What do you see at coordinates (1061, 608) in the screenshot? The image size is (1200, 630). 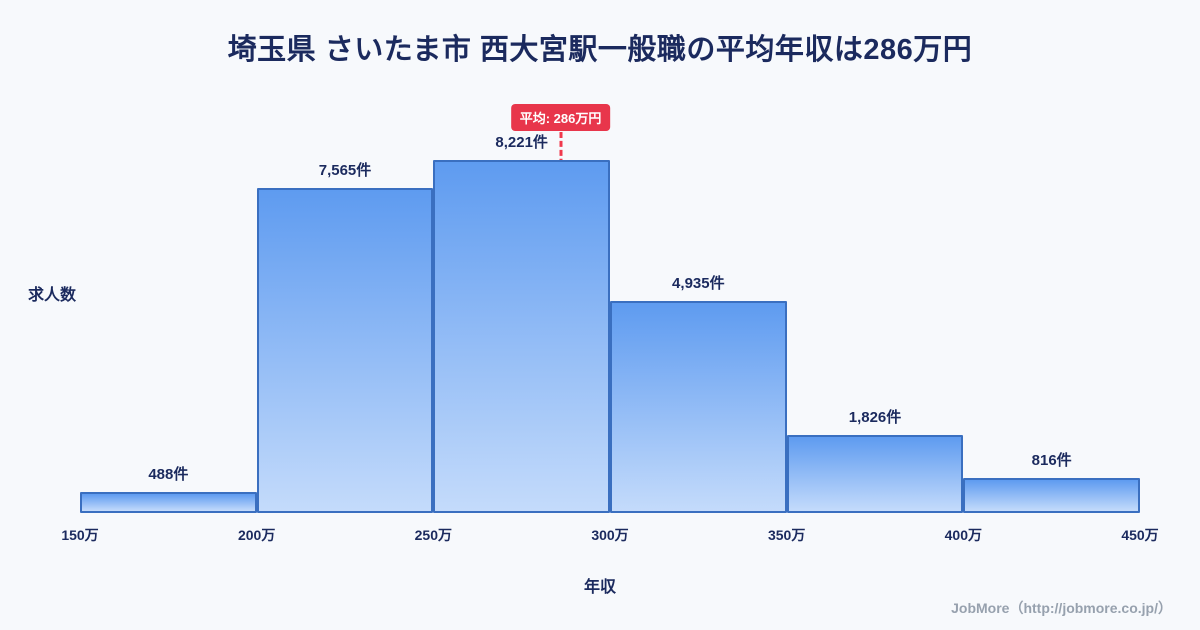 I see `footer-credit: JobMore（http://jobmore.co.jp/）` at bounding box center [1061, 608].